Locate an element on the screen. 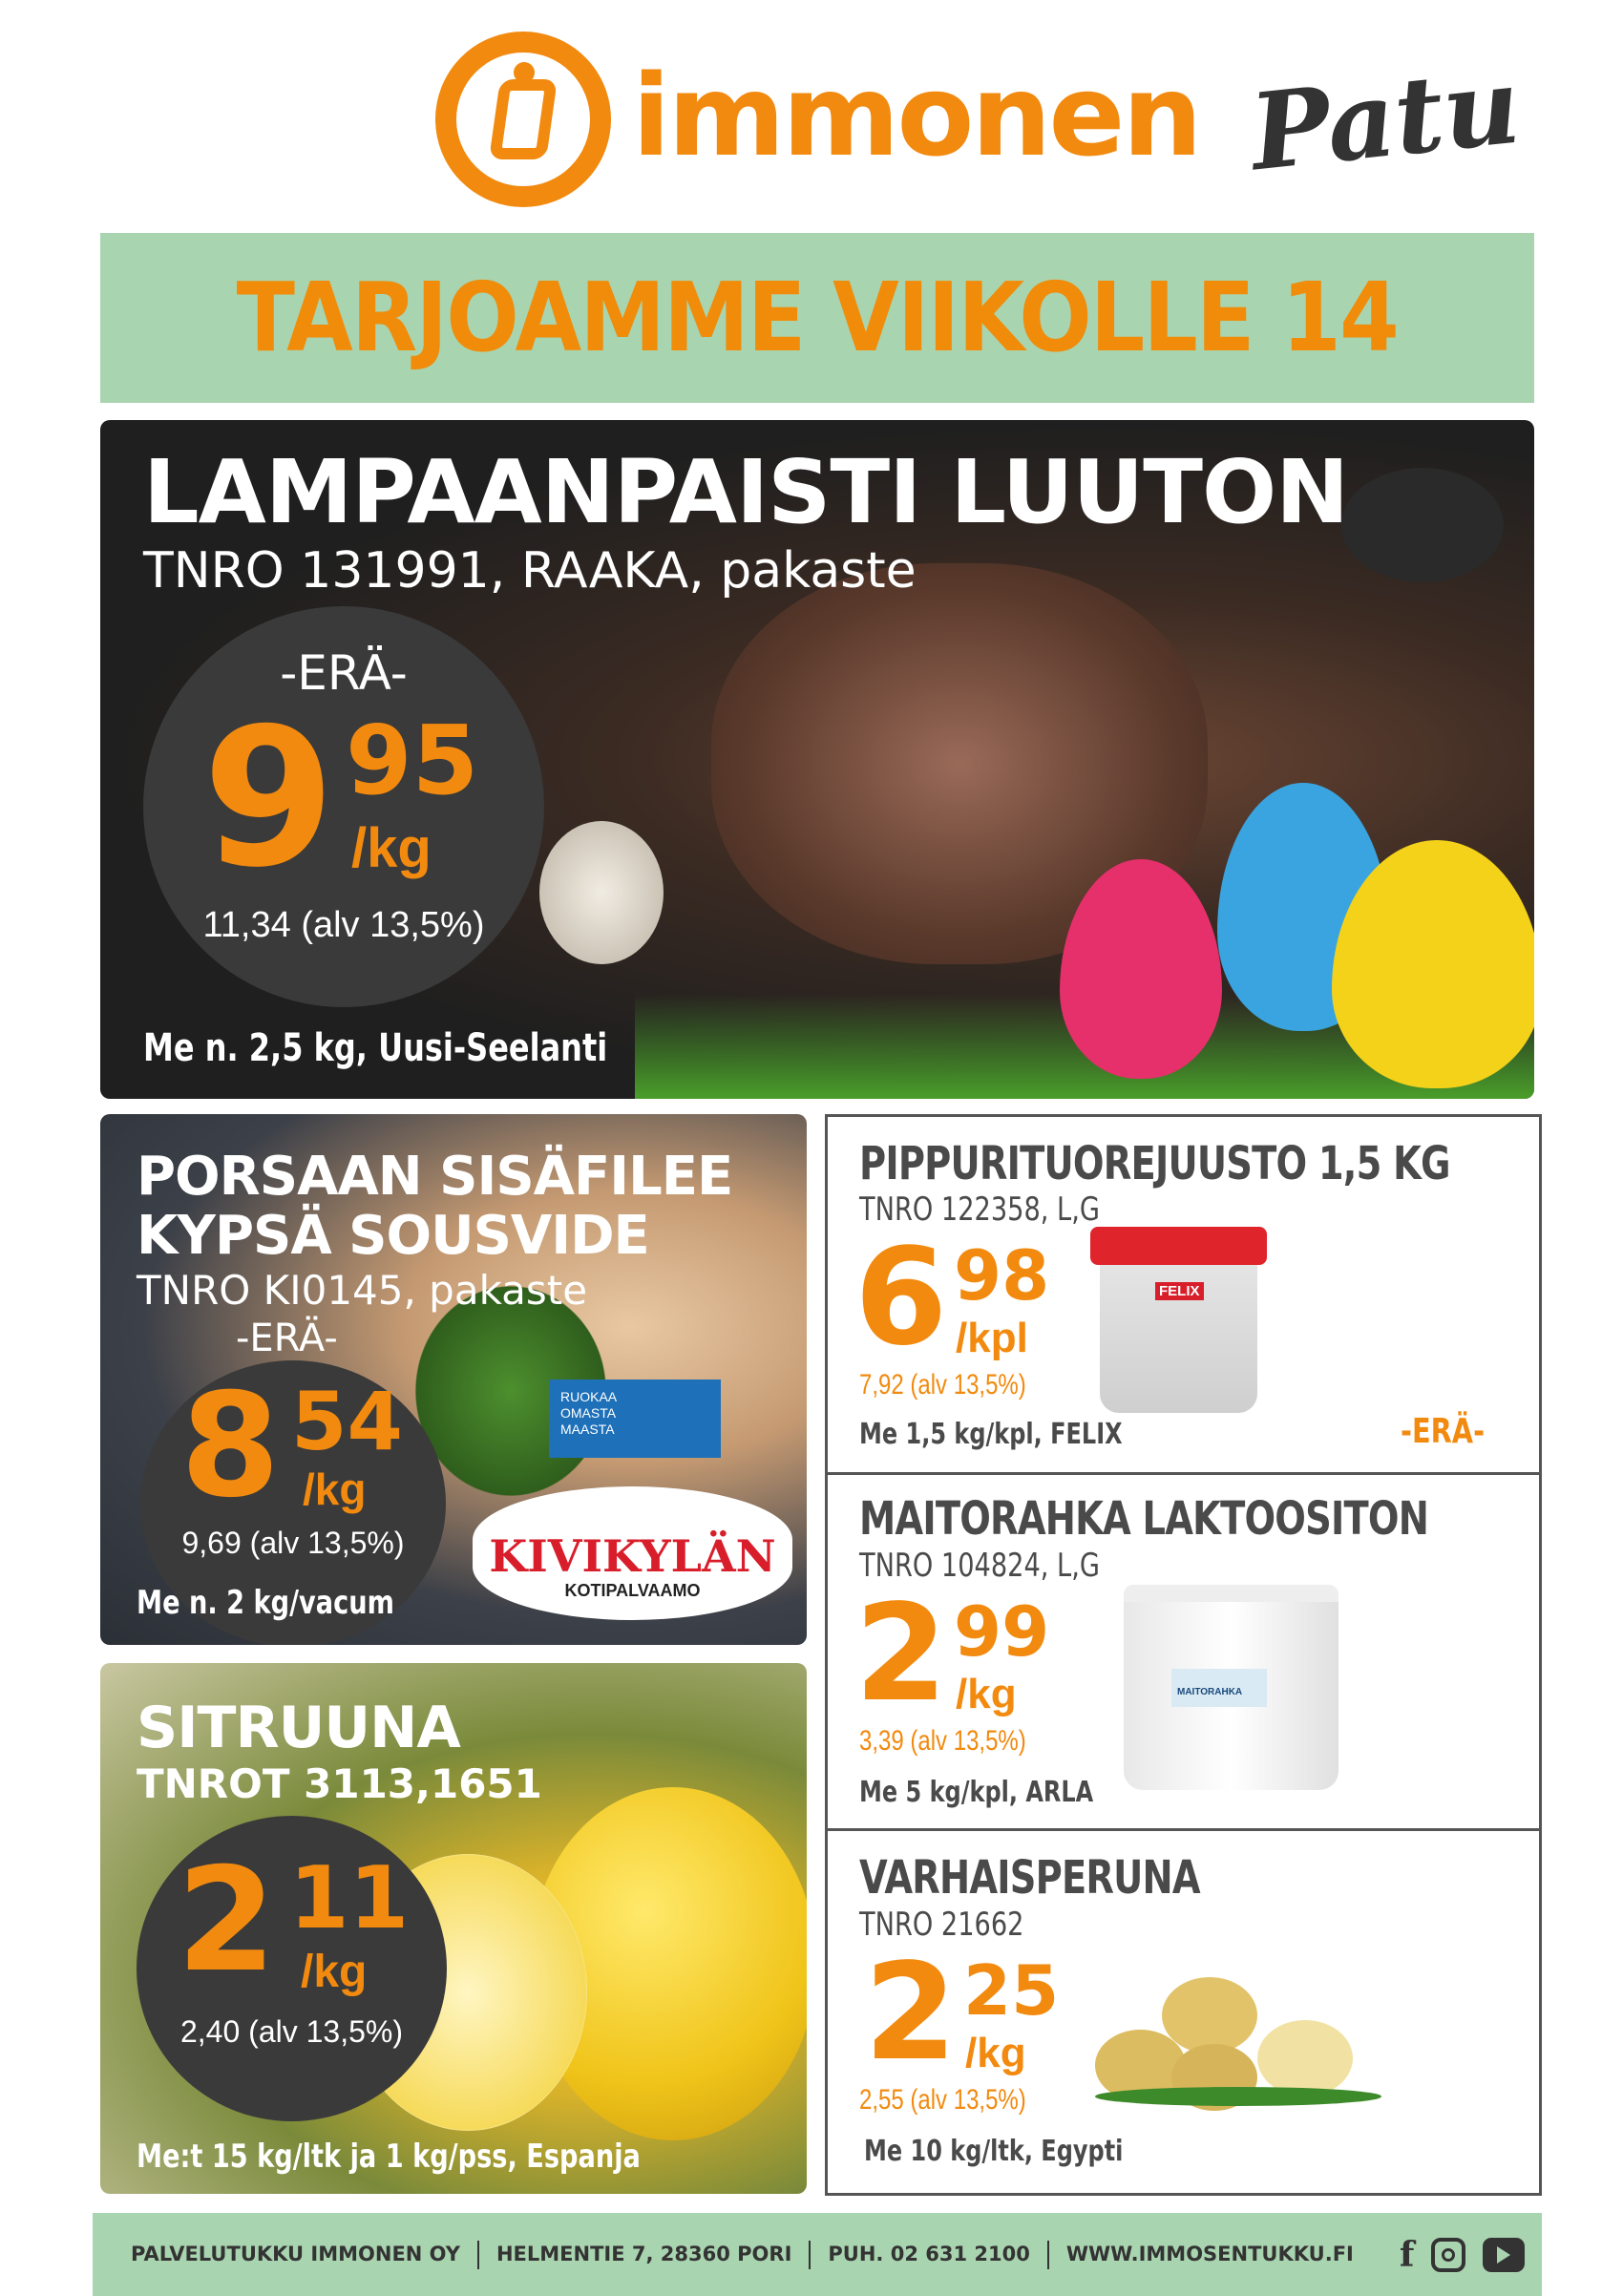 Image resolution: width=1623 pixels, height=2296 pixels. hero-subtitle: TNRO 131991, RAAKA, pakaste is located at coordinates (530, 571).